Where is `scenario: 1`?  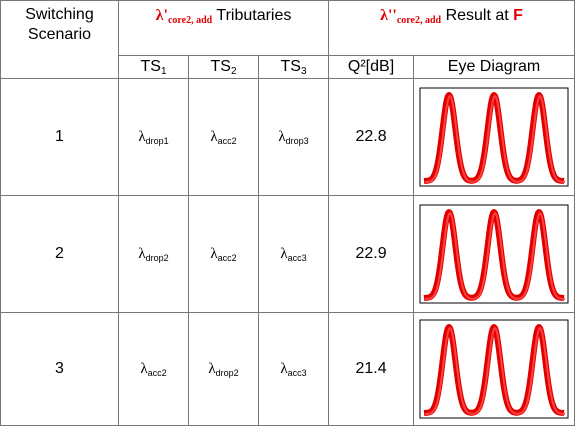 scenario: 1 is located at coordinates (59, 136).